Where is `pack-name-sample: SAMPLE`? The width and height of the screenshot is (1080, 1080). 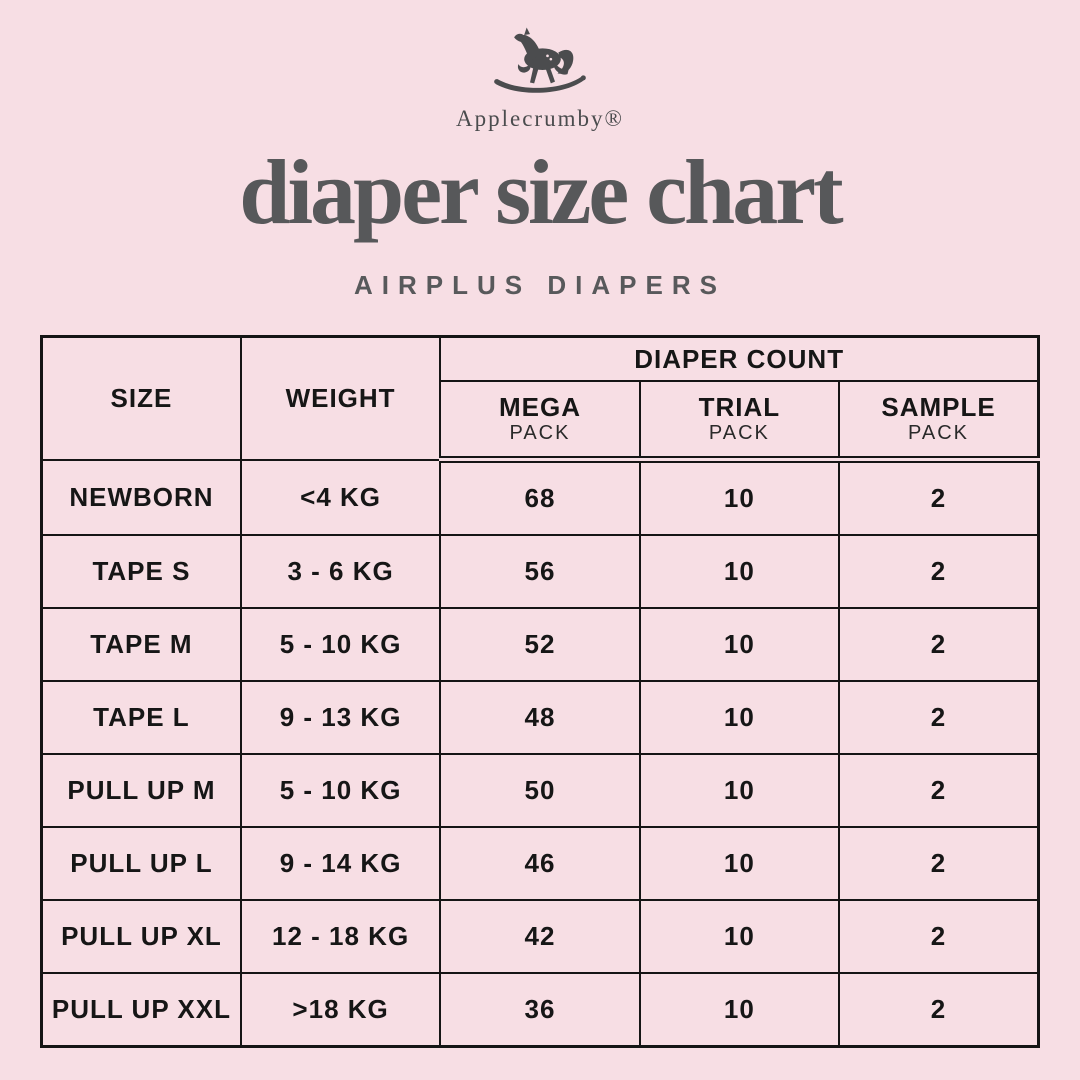
pack-name-sample: SAMPLE is located at coordinates (938, 407).